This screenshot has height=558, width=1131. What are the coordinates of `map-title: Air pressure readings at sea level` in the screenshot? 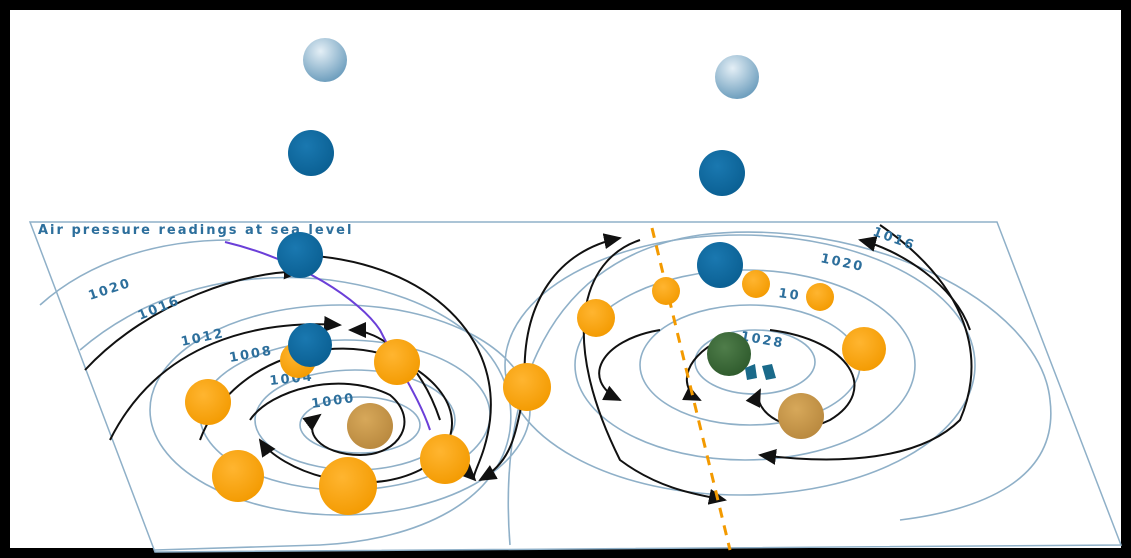 It's located at (195, 230).